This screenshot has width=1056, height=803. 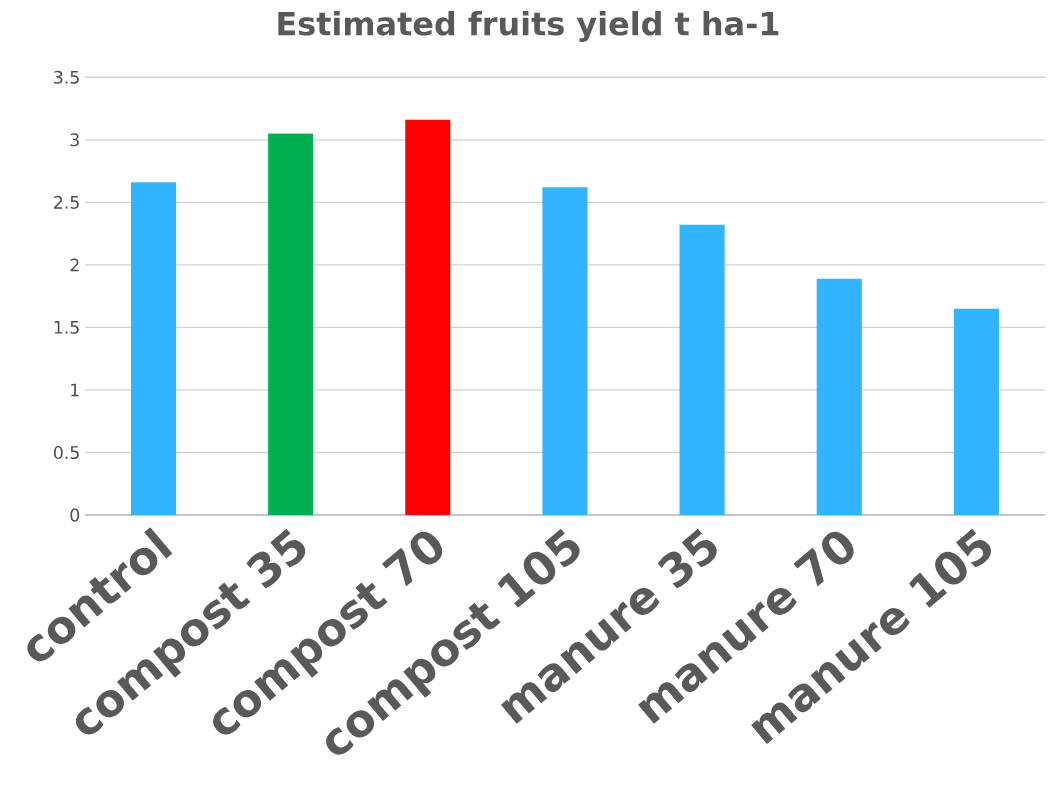 I want to click on y-tick-label: 0, so click(x=75, y=515).